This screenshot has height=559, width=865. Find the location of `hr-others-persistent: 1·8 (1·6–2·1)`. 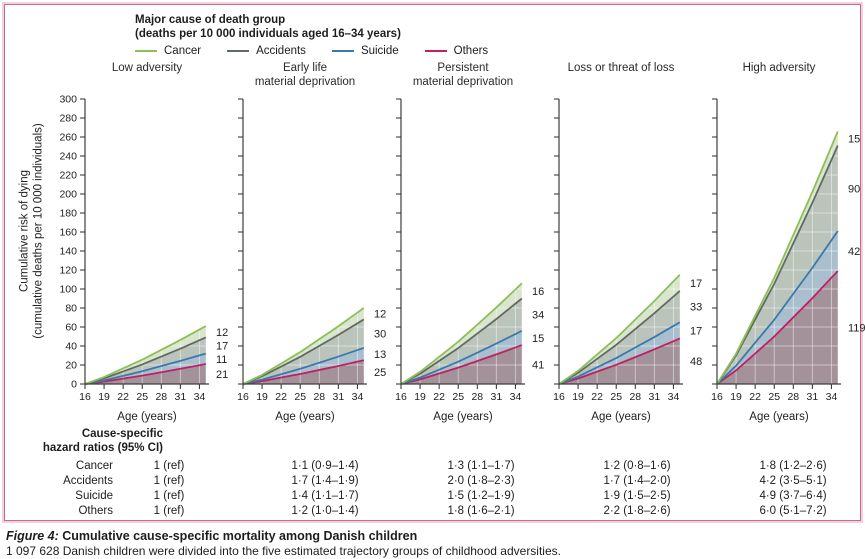

hr-others-persistent: 1·8 (1·6–2·1) is located at coordinates (481, 510).